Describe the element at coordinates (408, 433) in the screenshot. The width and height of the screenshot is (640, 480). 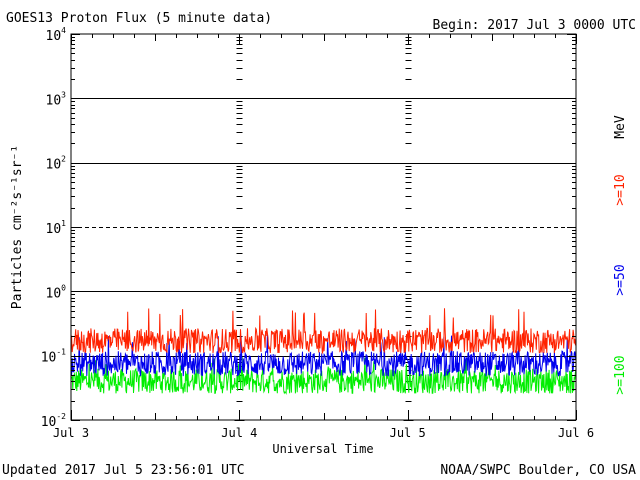
I see `x-tick-label: Jul 5` at that location.